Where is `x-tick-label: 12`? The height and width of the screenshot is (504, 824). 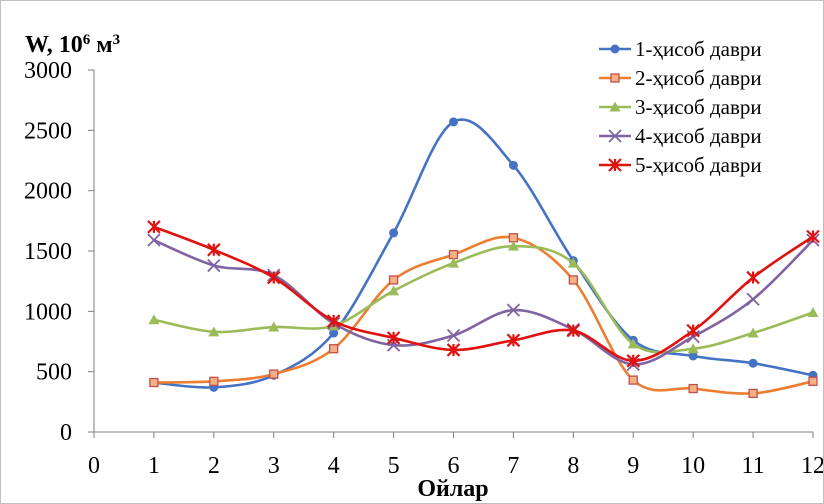 x-tick-label: 12 is located at coordinates (812, 466).